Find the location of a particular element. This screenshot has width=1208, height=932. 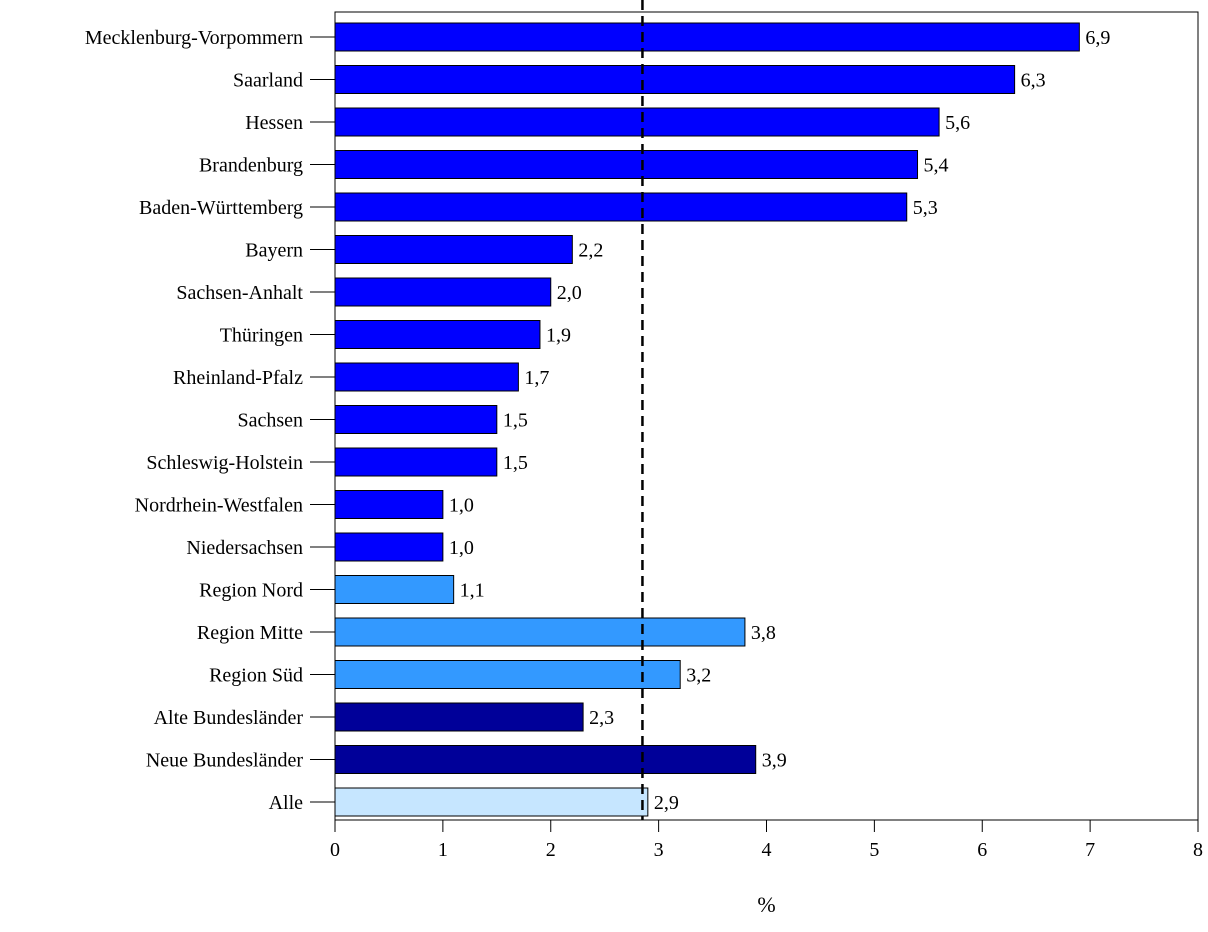

value-label: 5,4 is located at coordinates (936, 166).